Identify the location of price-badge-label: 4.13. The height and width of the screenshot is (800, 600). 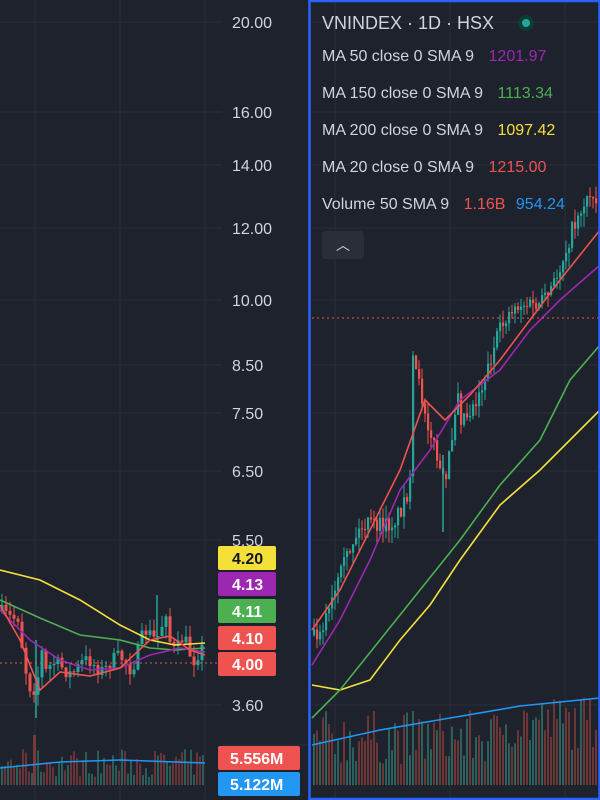
(247, 585).